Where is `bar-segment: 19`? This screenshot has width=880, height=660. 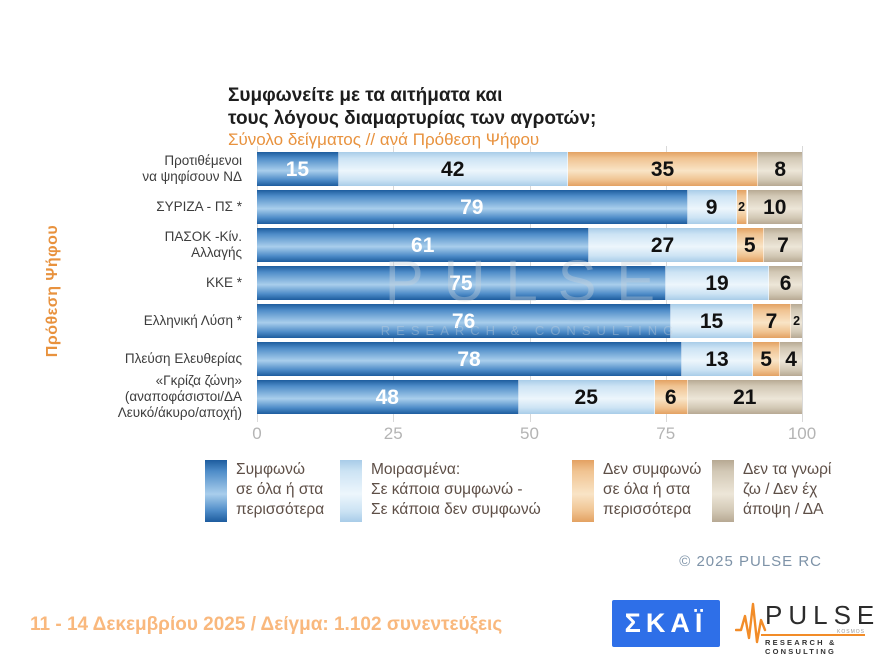 bar-segment: 19 is located at coordinates (717, 283).